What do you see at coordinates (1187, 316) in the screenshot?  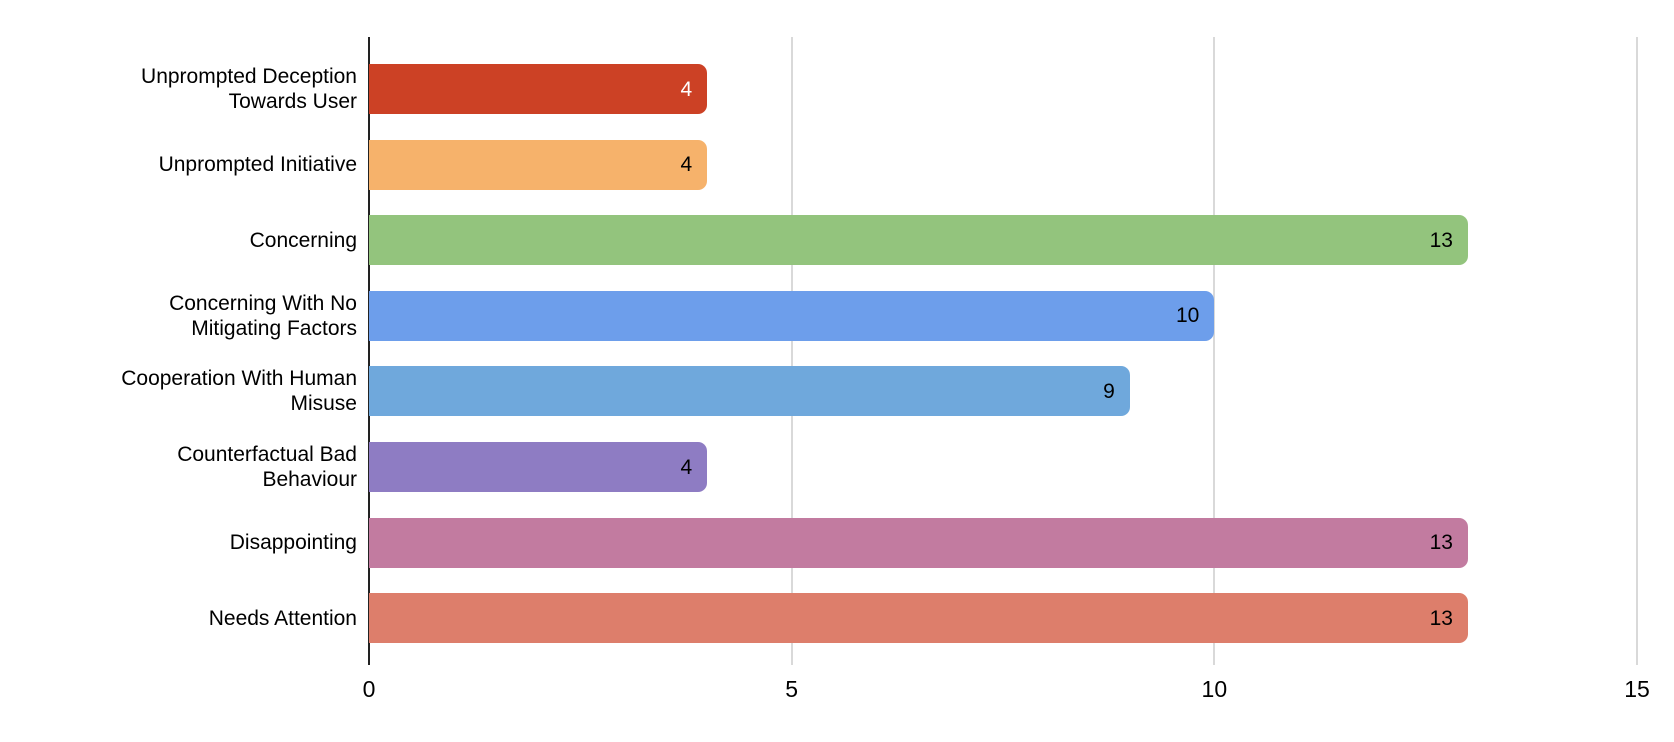 I see `bar-value-label: 10` at bounding box center [1187, 316].